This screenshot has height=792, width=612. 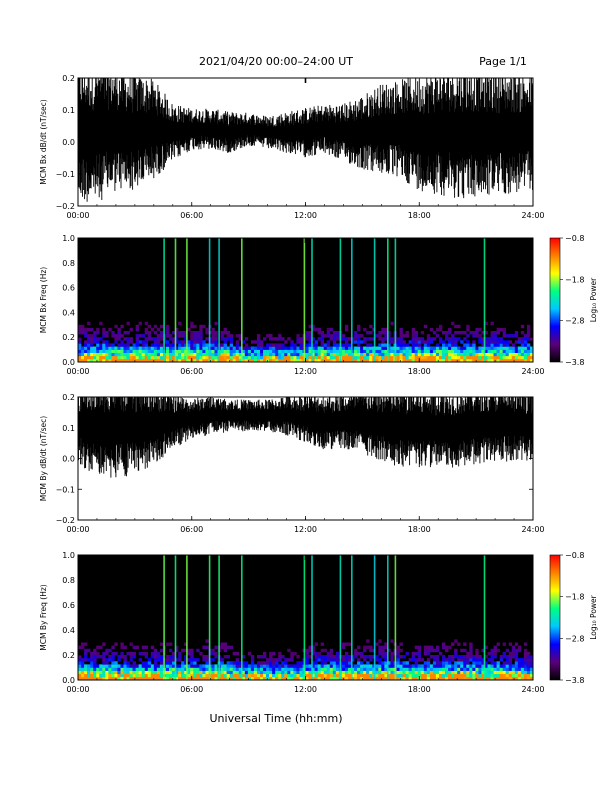 I want to click on y-axis-label: MCM By Freq (Hz), so click(x=43, y=617).